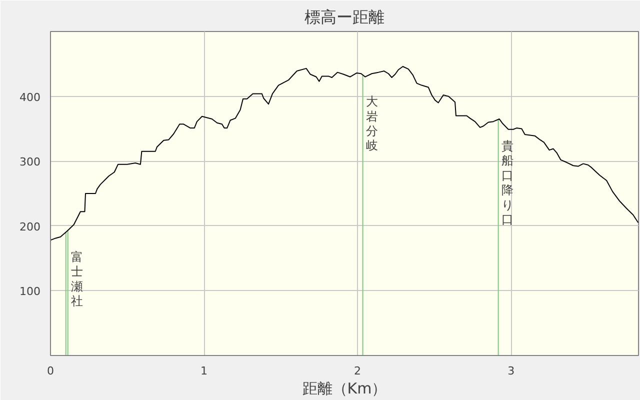 The image size is (640, 400). I want to click on chart-title: 標高ー距離, so click(344, 17).